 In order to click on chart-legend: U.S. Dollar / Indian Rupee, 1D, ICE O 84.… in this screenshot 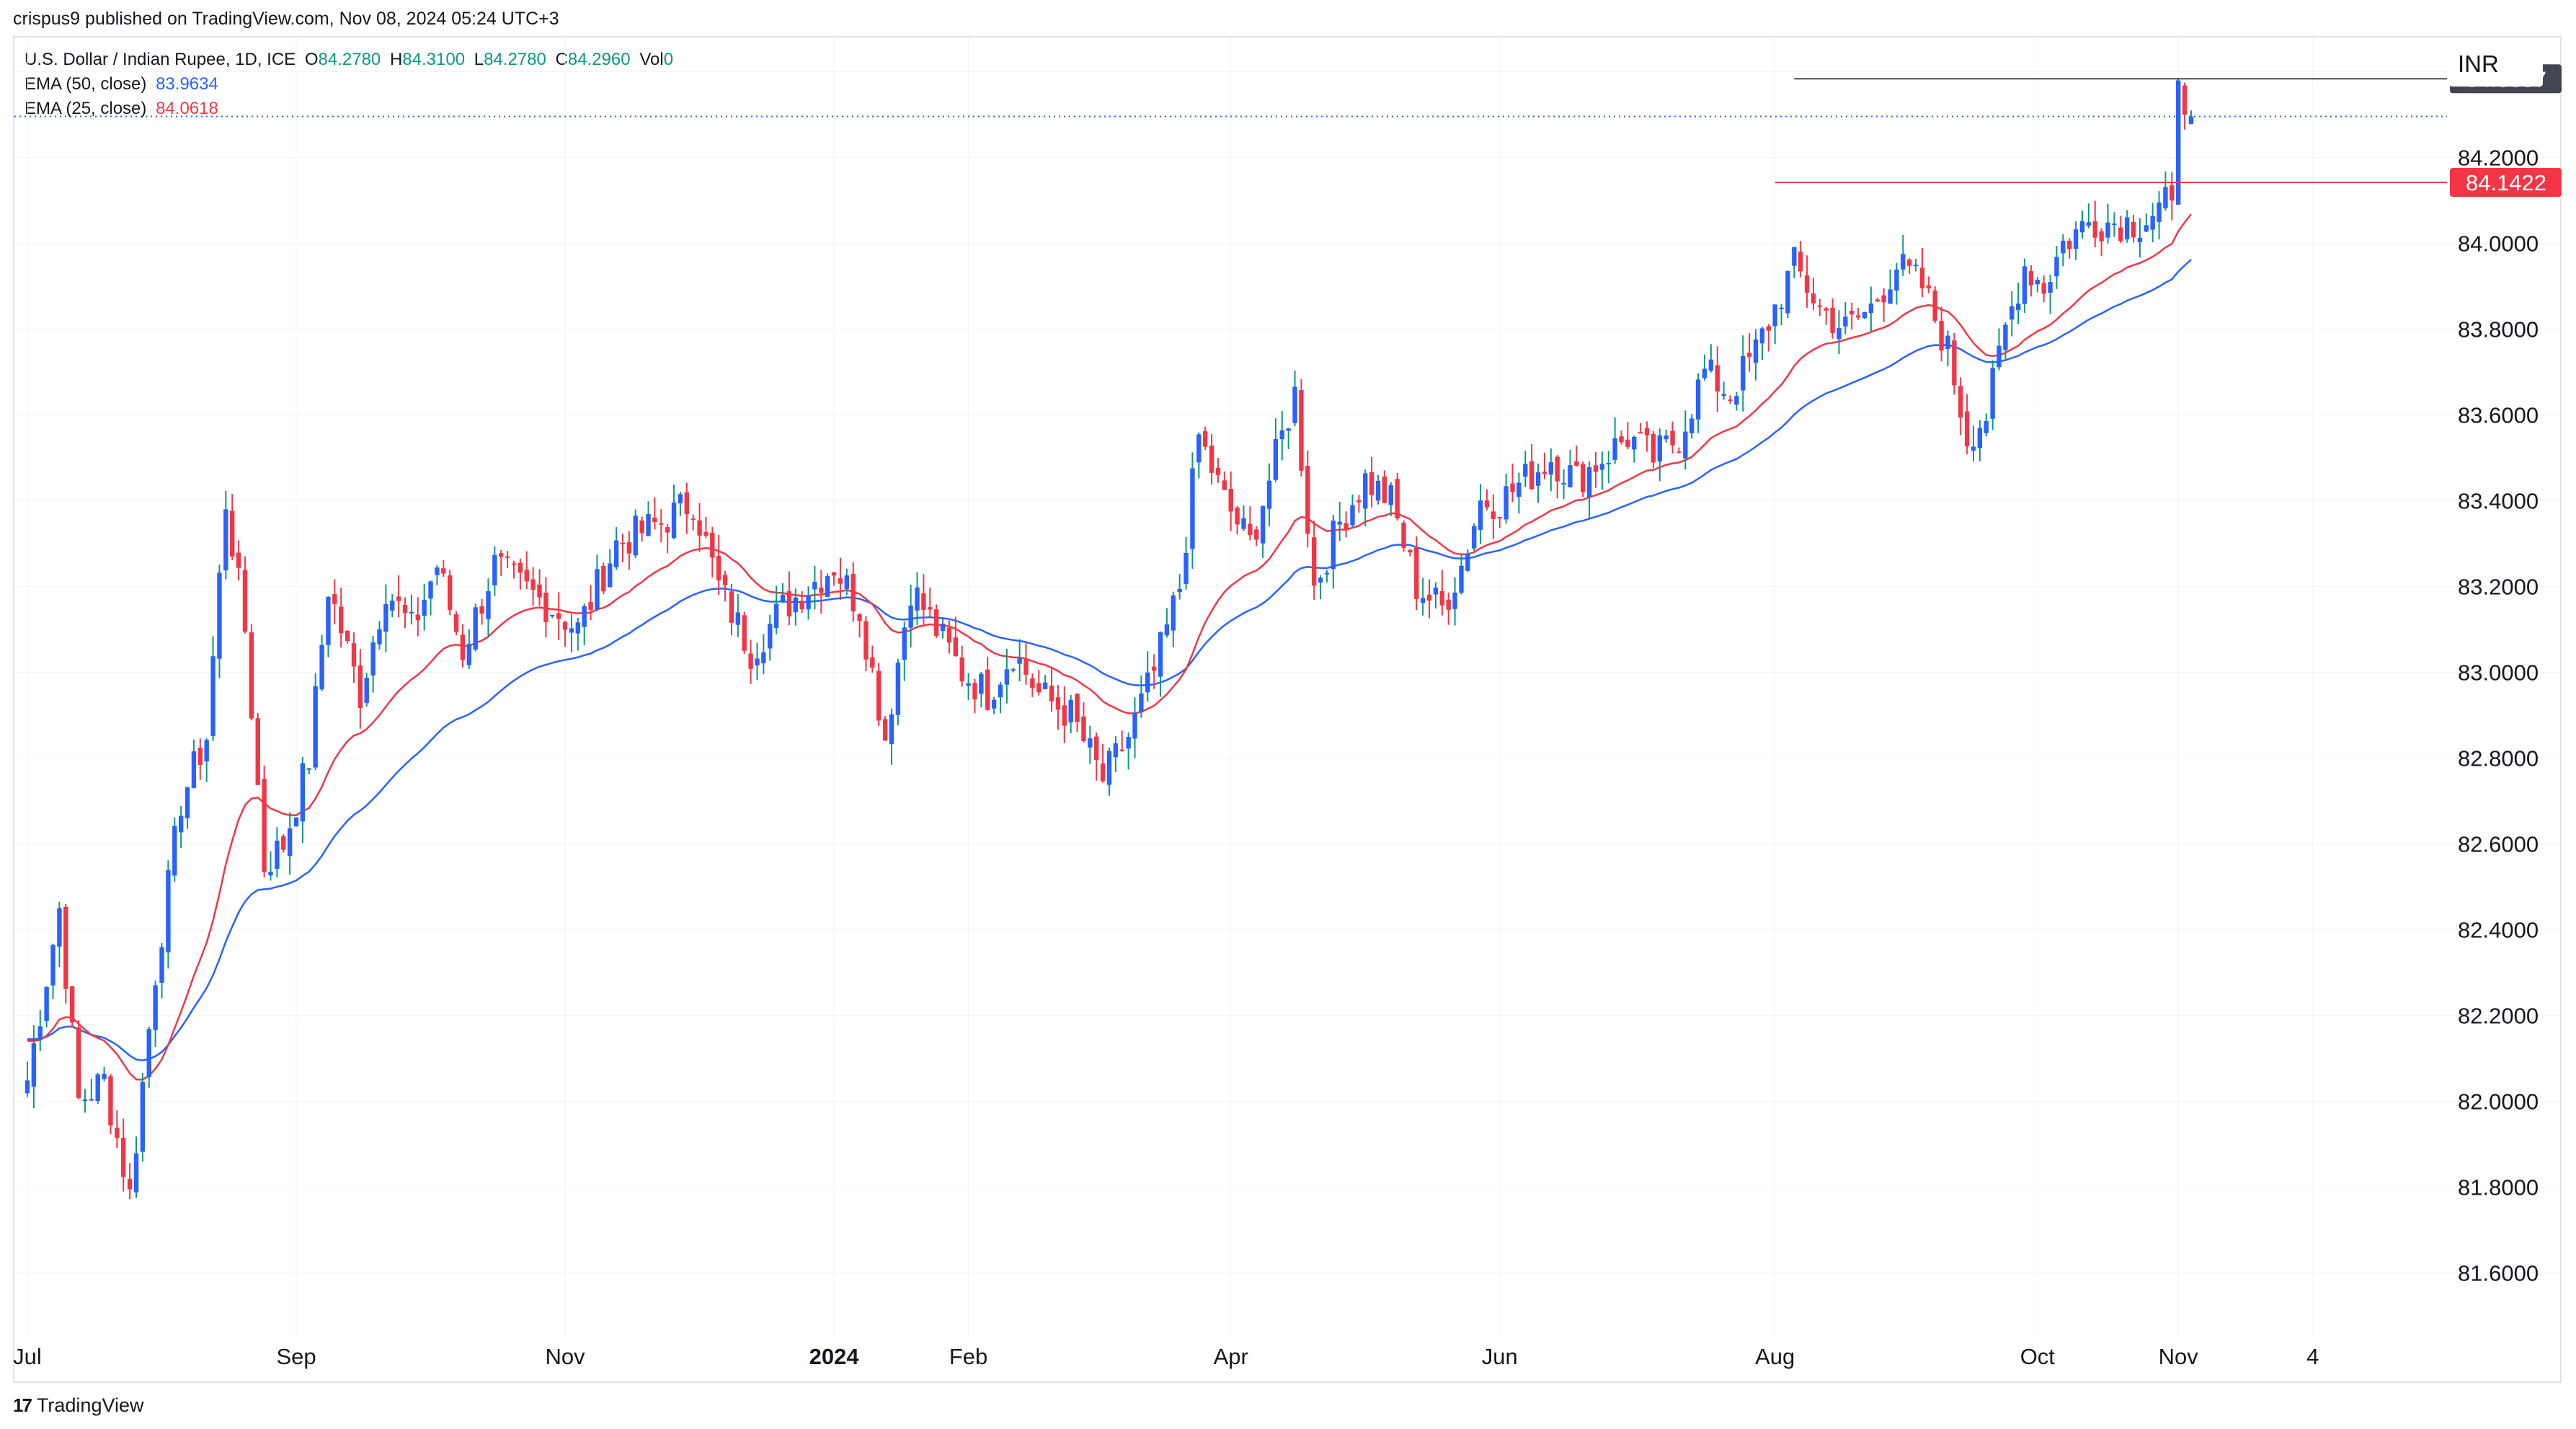, I will do `click(351, 84)`.